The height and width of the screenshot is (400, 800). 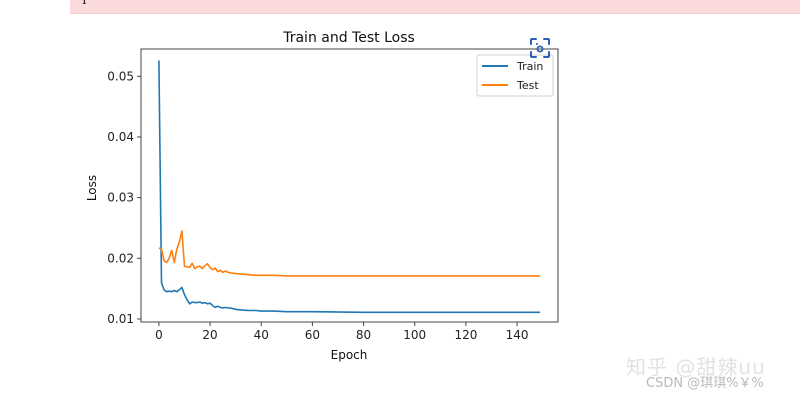 What do you see at coordinates (414, 335) in the screenshot?
I see `x-tick-label: 100` at bounding box center [414, 335].